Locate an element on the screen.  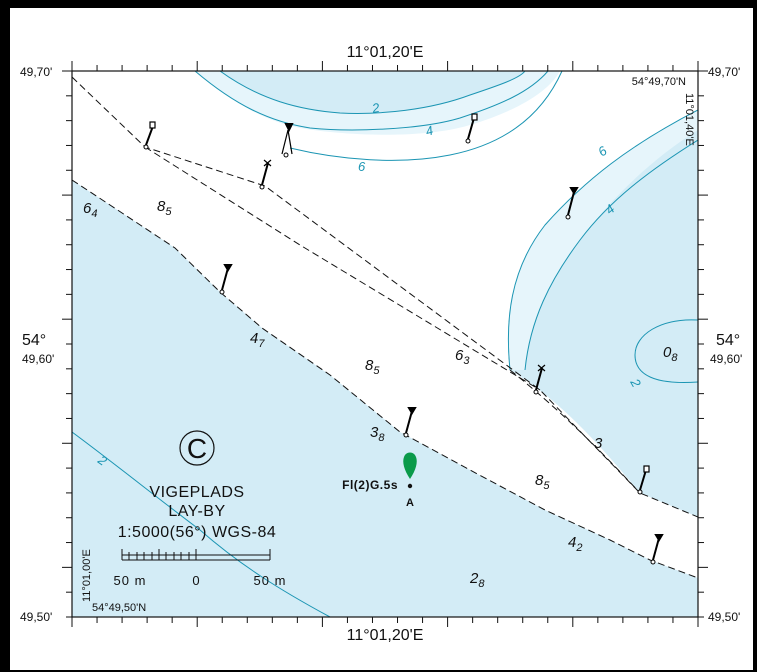
chart-letter-circle is located at coordinates (197, 448).